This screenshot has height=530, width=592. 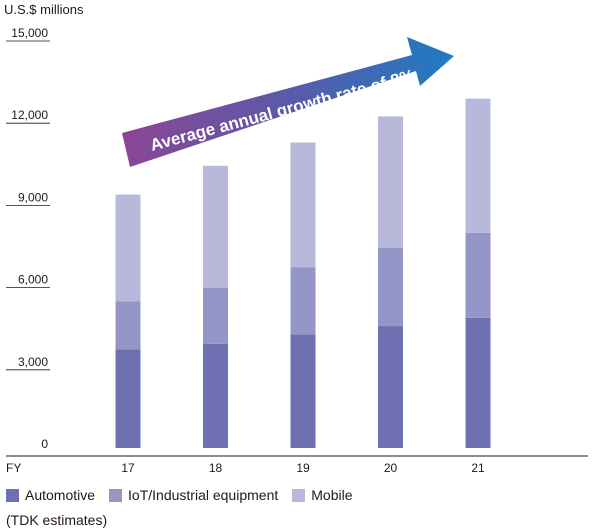 I want to click on legend-label-automotive: Automotive, so click(x=60, y=495).